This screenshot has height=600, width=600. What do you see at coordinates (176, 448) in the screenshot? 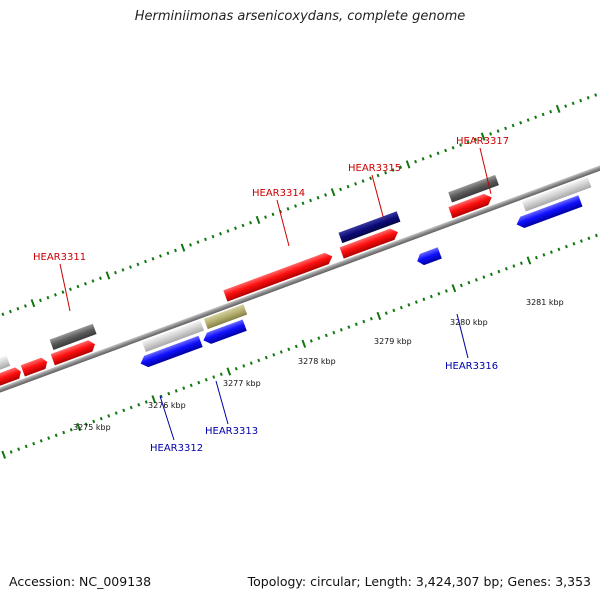
I see `gene-label-hear3312: HEAR3312` at bounding box center [176, 448].